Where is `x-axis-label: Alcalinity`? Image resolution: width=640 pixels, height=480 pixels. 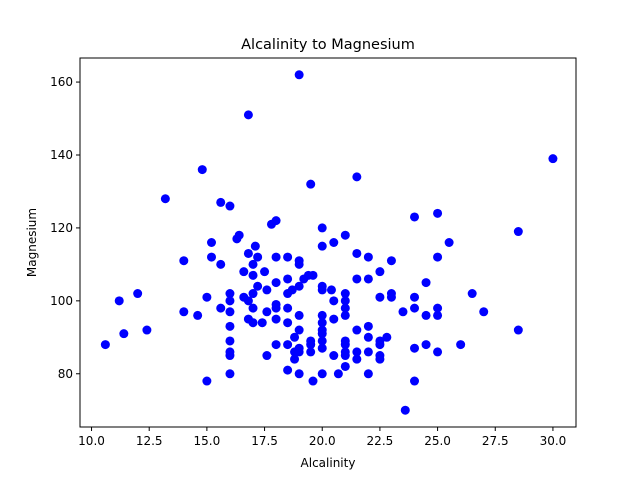
x-axis-label: Alcalinity is located at coordinates (328, 463).